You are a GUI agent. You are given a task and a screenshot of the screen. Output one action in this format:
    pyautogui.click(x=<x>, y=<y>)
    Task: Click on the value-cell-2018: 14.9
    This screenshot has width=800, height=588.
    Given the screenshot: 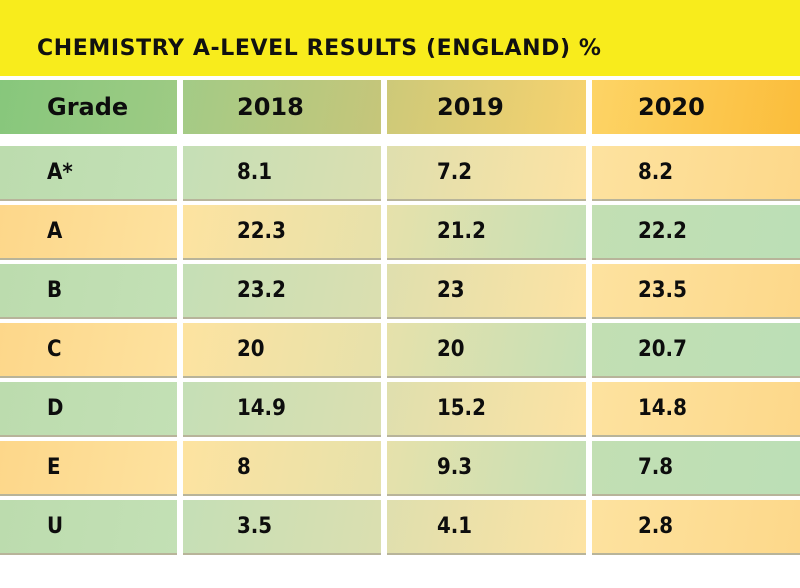 What is the action you would take?
    pyautogui.click(x=282, y=409)
    